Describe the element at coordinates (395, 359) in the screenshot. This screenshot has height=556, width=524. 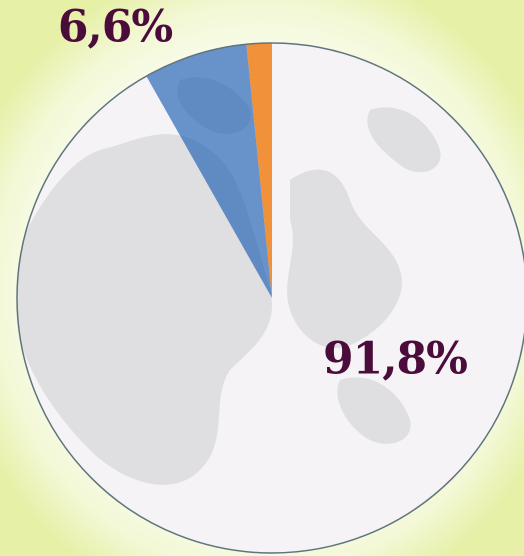
I see `slice-label: 91,8%` at that location.